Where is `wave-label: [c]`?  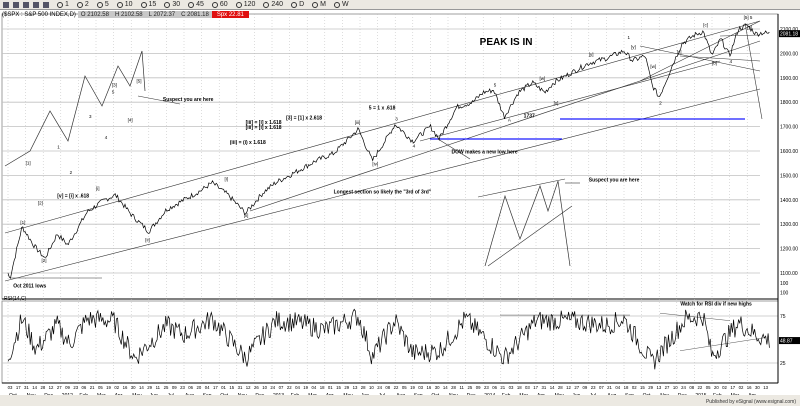
wave-label: [c] is located at coordinates (705, 25).